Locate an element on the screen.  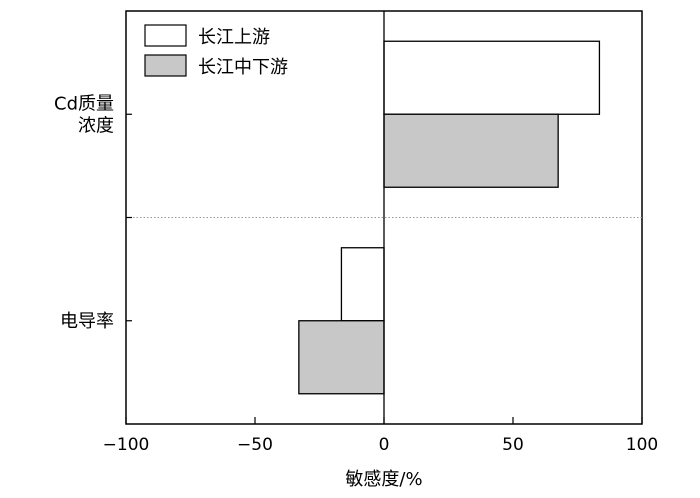
x-tick-label: 100 is located at coordinates (642, 445).